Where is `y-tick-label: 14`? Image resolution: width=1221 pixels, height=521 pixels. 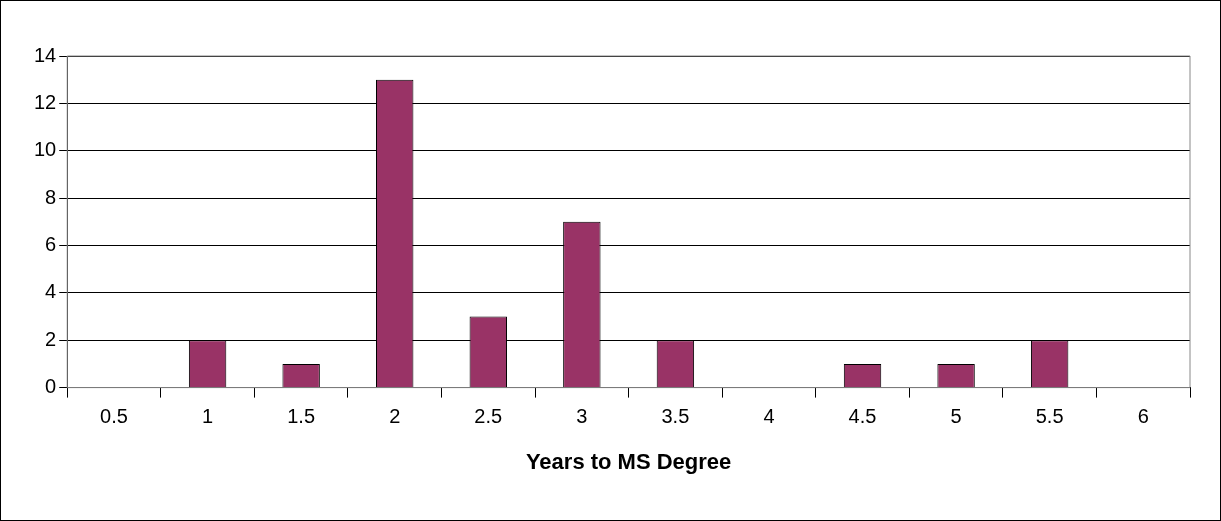 y-tick-label: 14 is located at coordinates (45, 54).